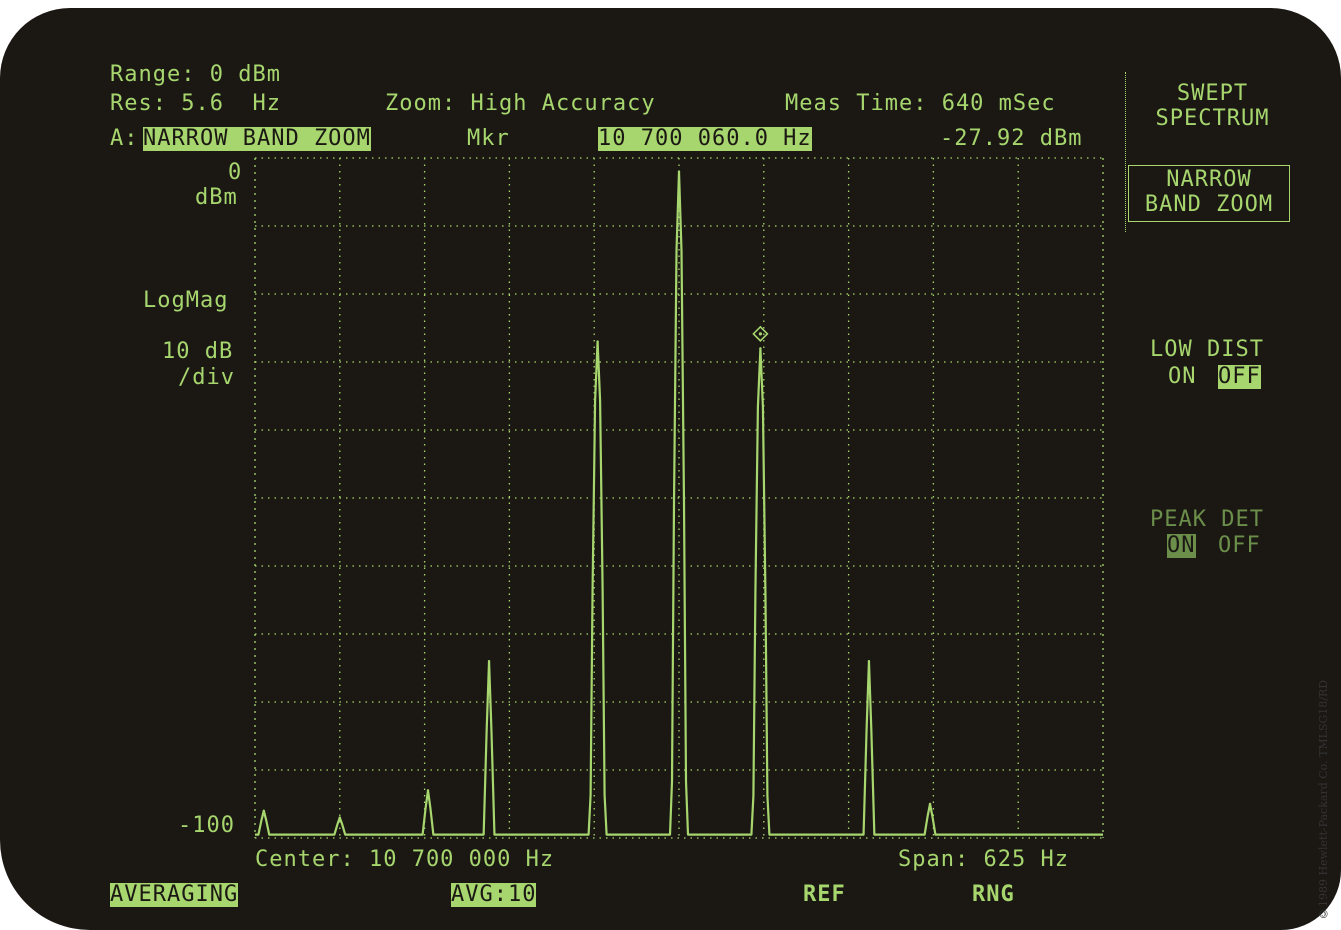  What do you see at coordinates (1212, 118) in the screenshot?
I see `softkey-menu-title-2: SPECTRUM` at bounding box center [1212, 118].